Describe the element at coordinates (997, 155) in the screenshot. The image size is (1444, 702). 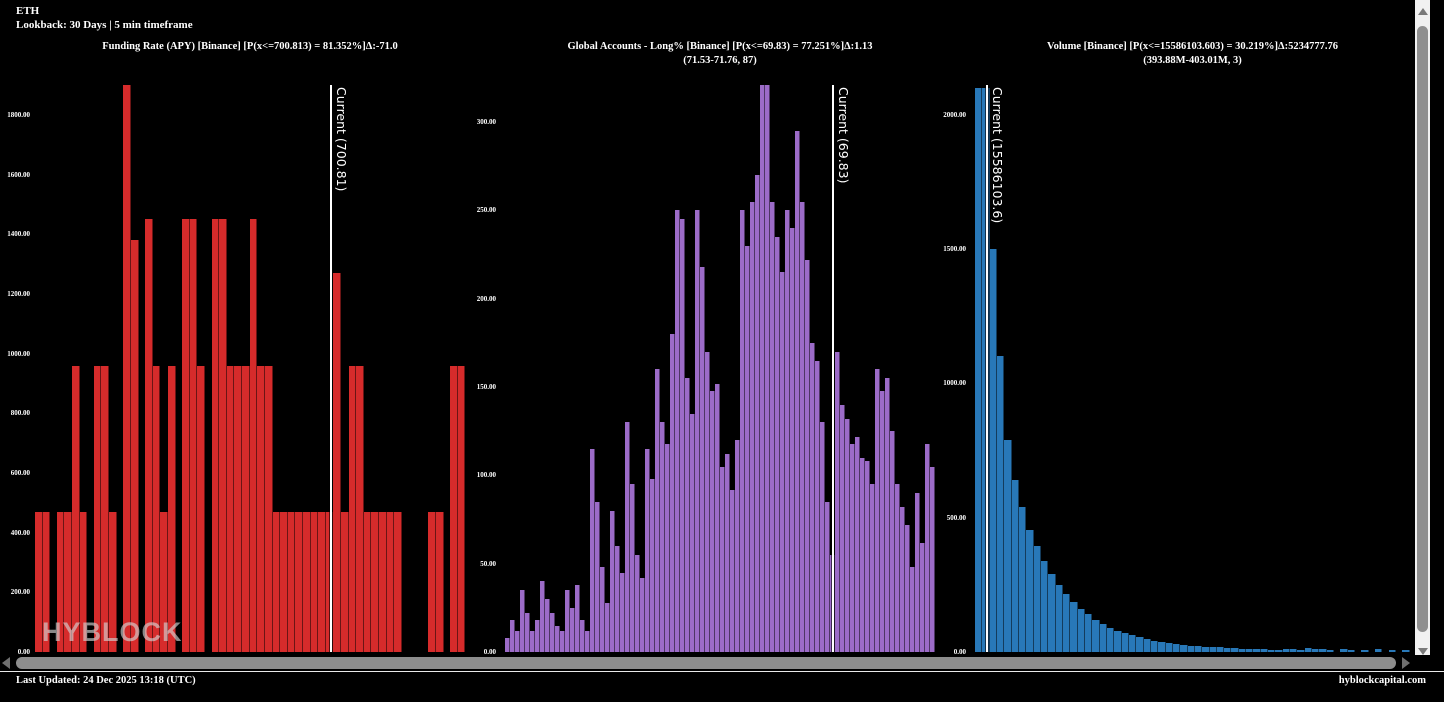
I see `current-line-label: Current (15586103.6)` at that location.